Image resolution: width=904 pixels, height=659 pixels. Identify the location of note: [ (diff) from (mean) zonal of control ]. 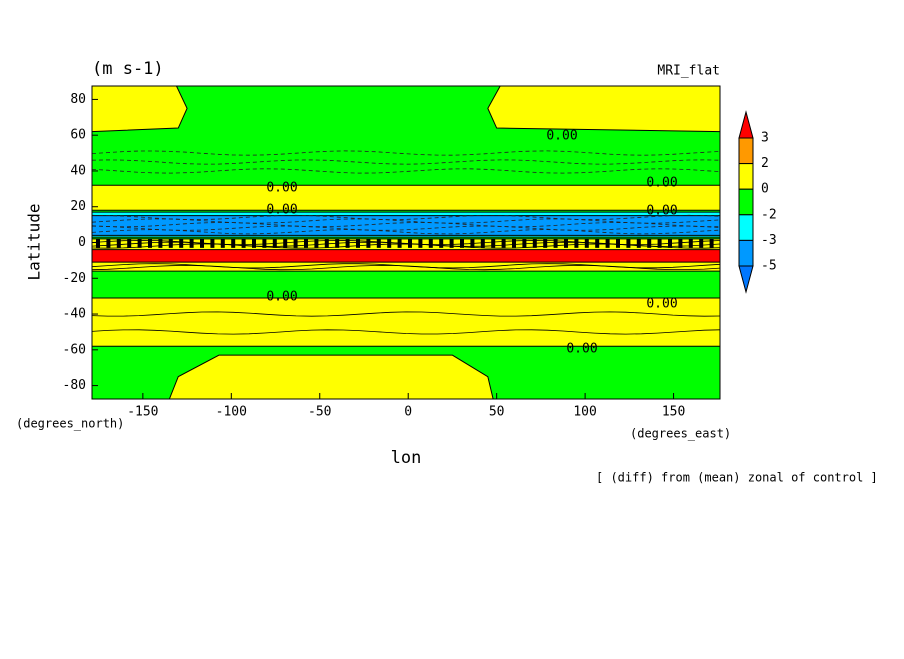
(737, 478).